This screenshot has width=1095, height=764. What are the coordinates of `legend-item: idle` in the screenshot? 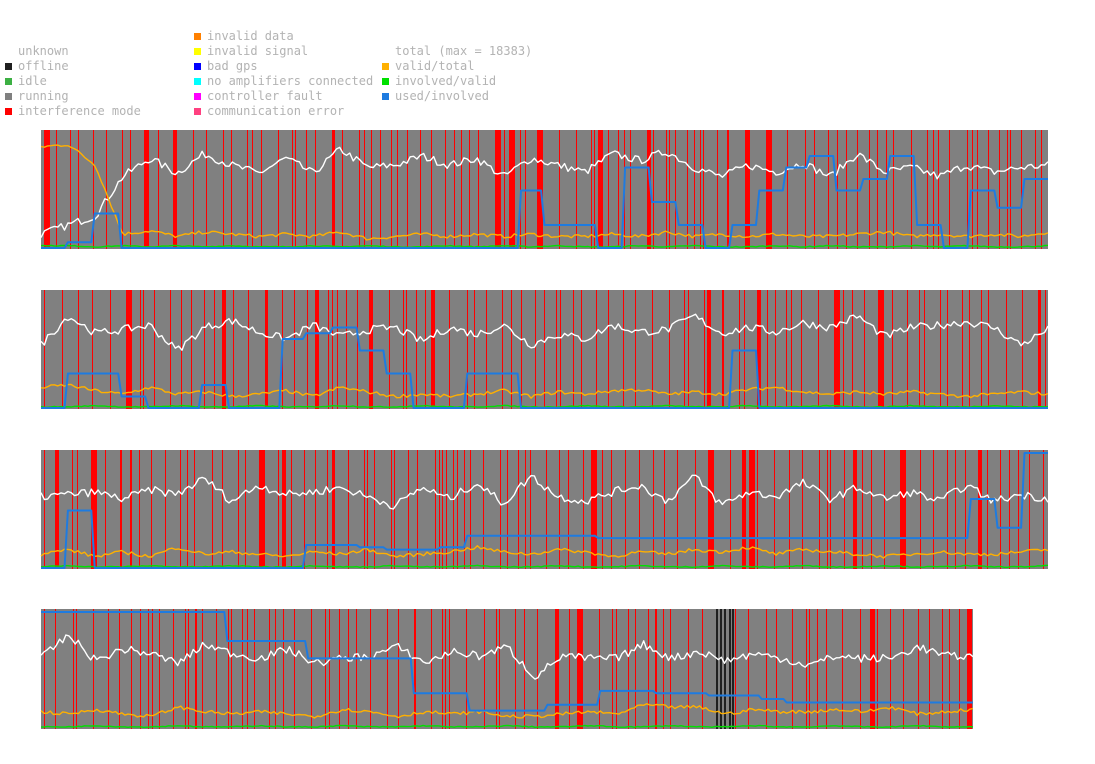 It's located at (73, 81).